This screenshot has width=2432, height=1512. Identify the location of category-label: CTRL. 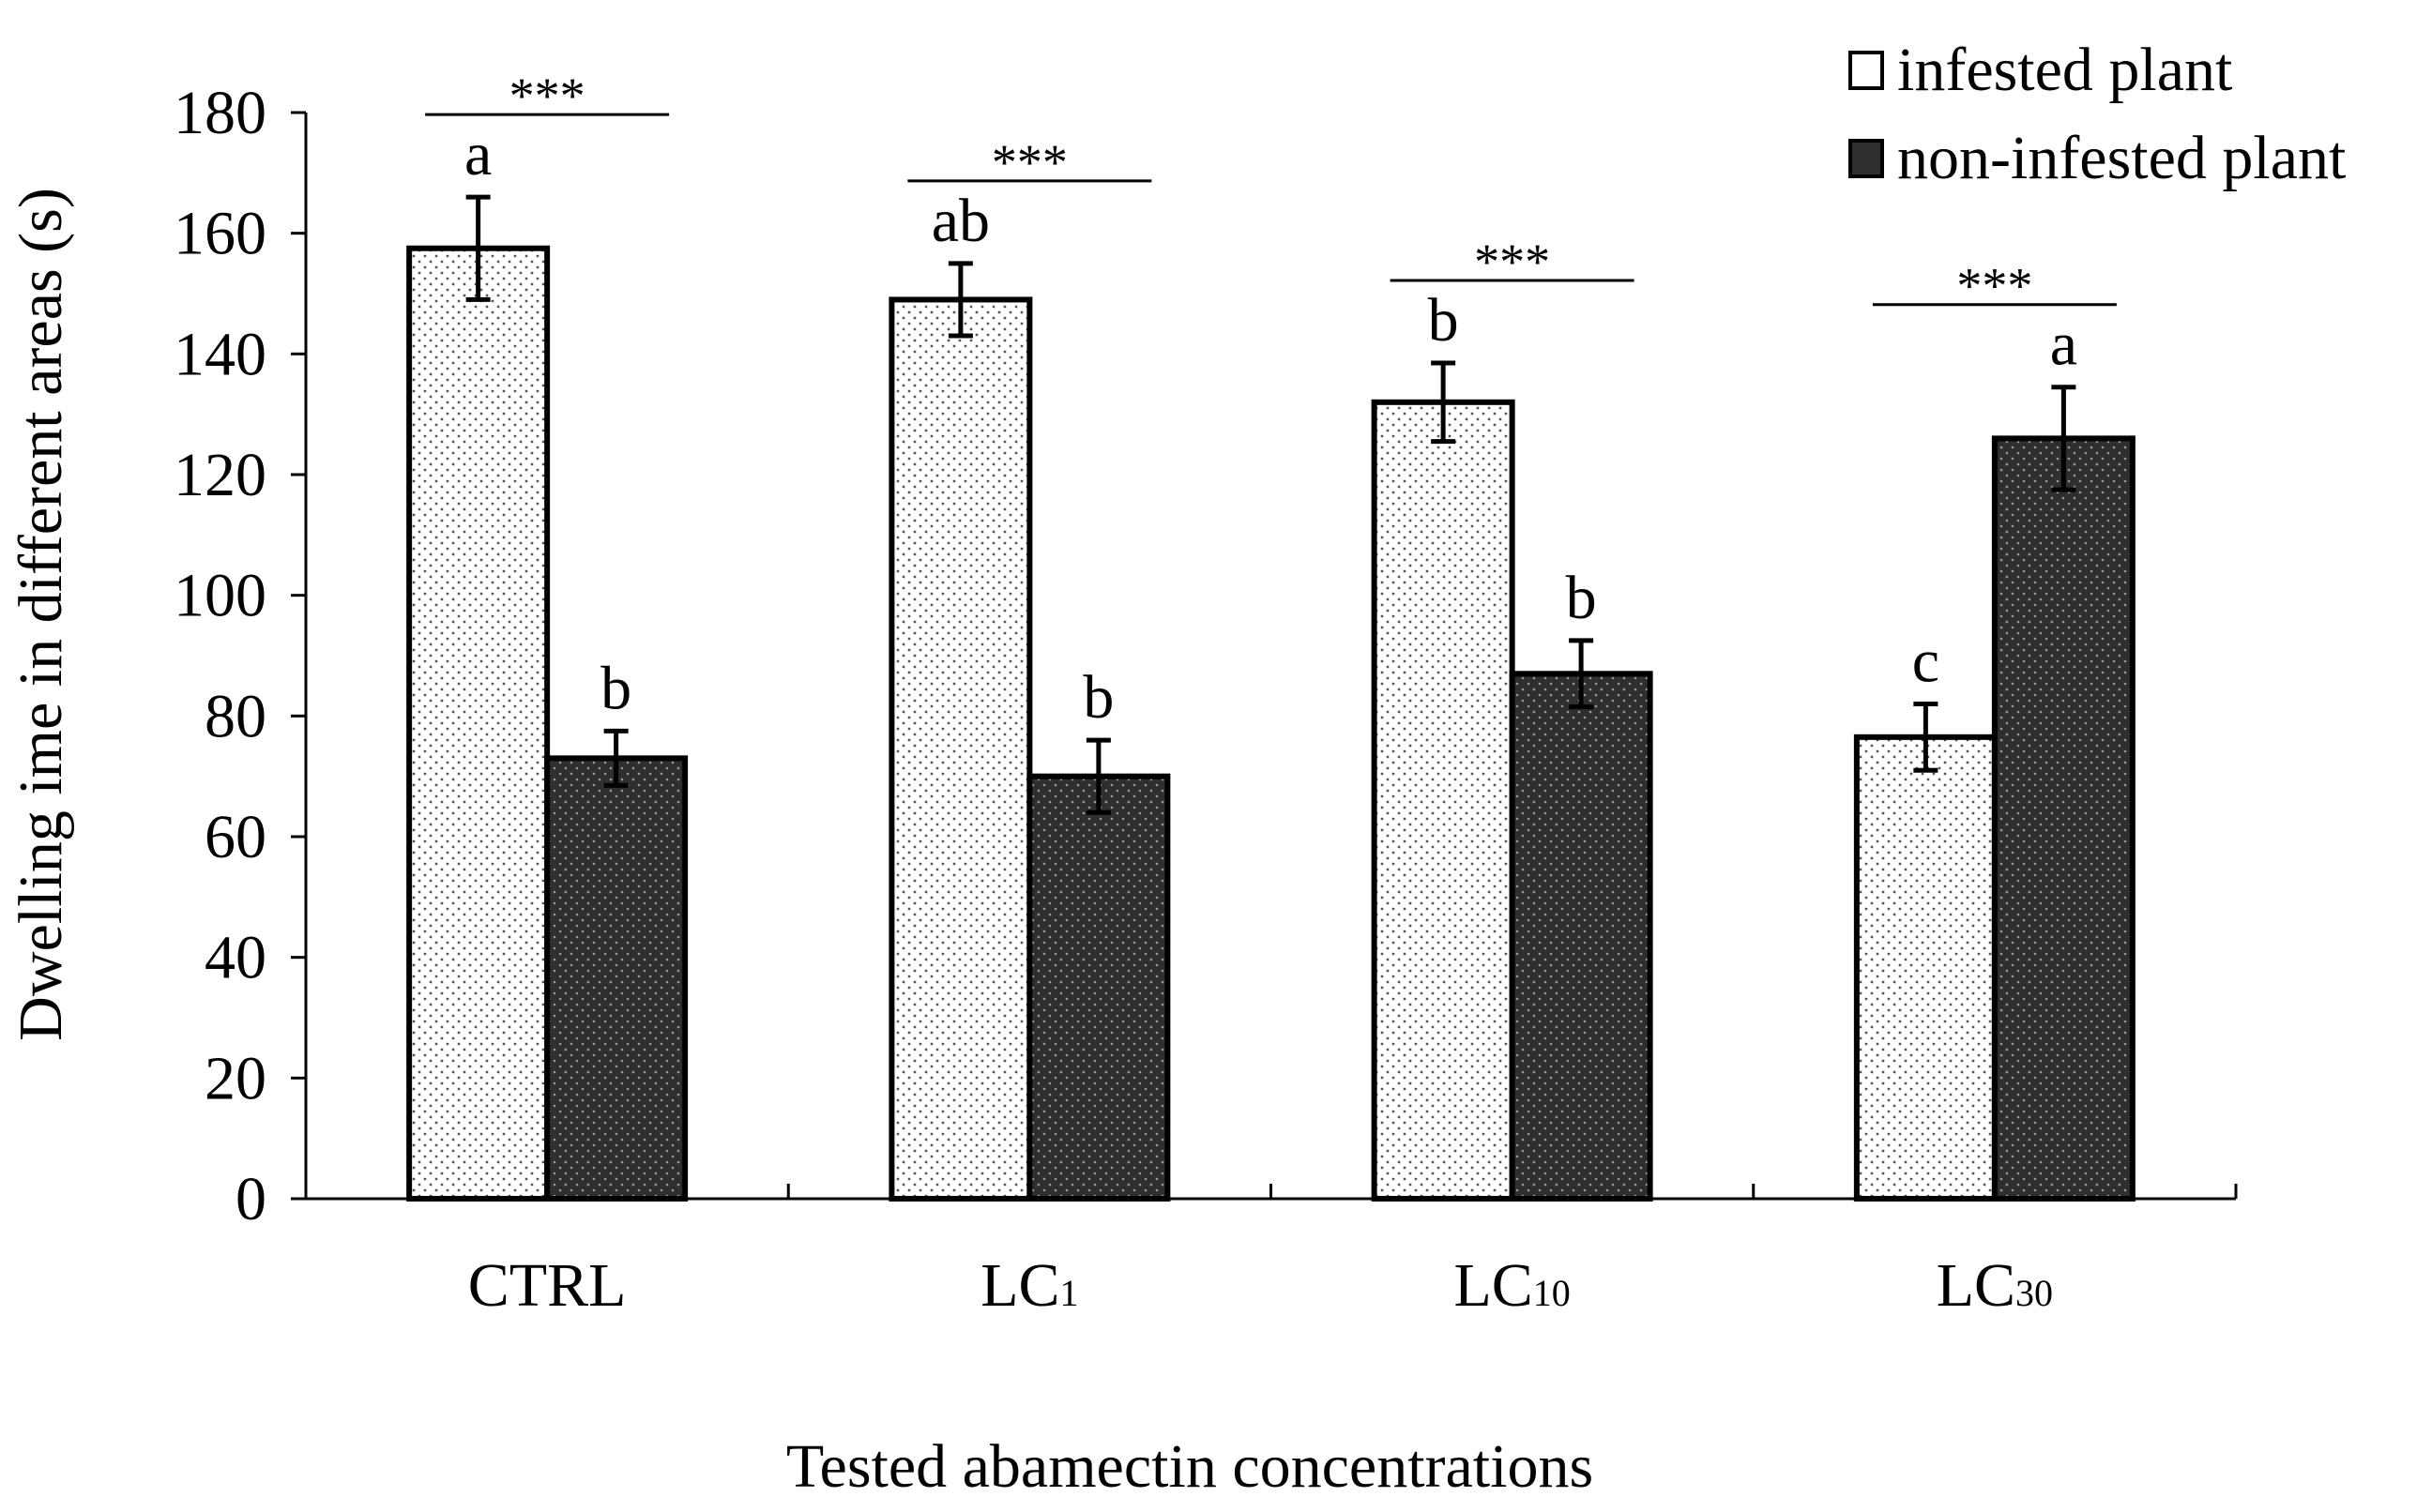
(547, 1285).